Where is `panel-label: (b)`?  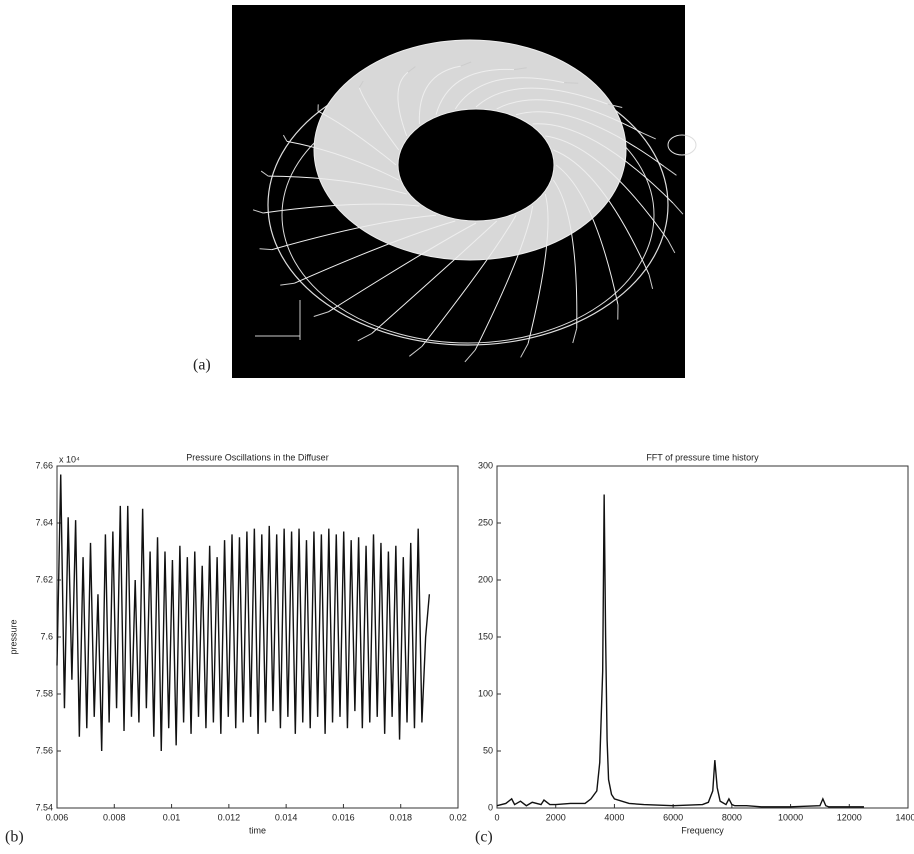
panel-label: (b) is located at coordinates (14, 837).